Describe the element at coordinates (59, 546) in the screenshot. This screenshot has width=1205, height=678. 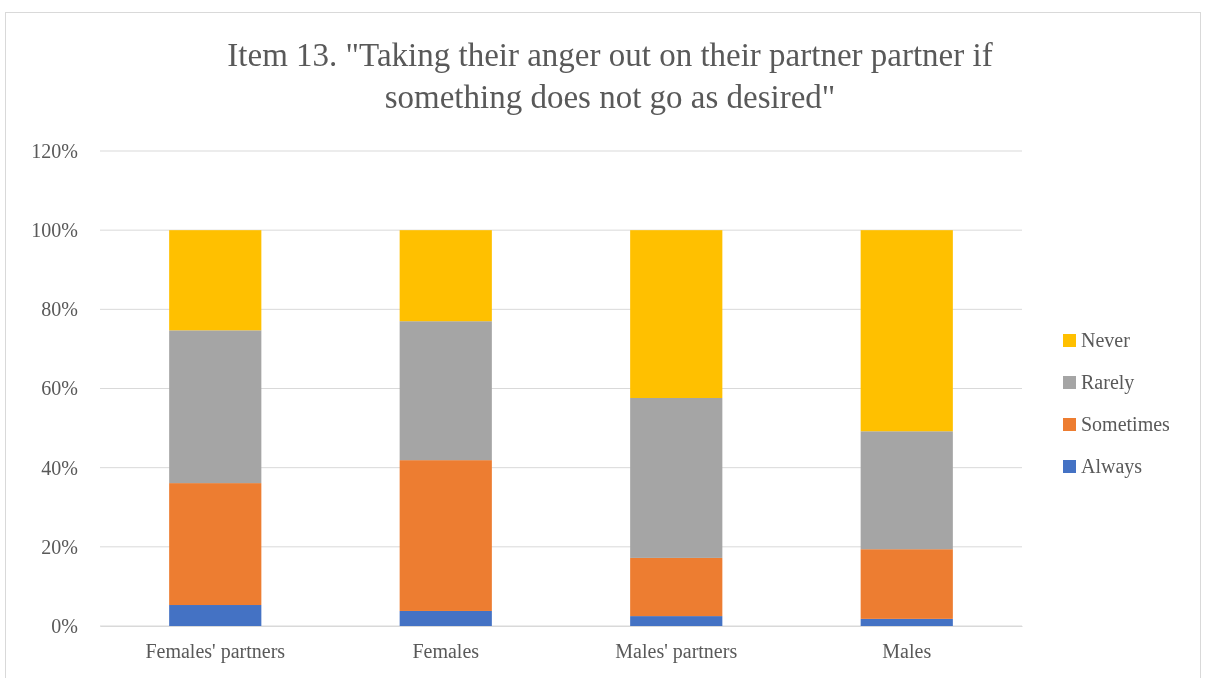
I see `y-tick-label: 20%` at that location.